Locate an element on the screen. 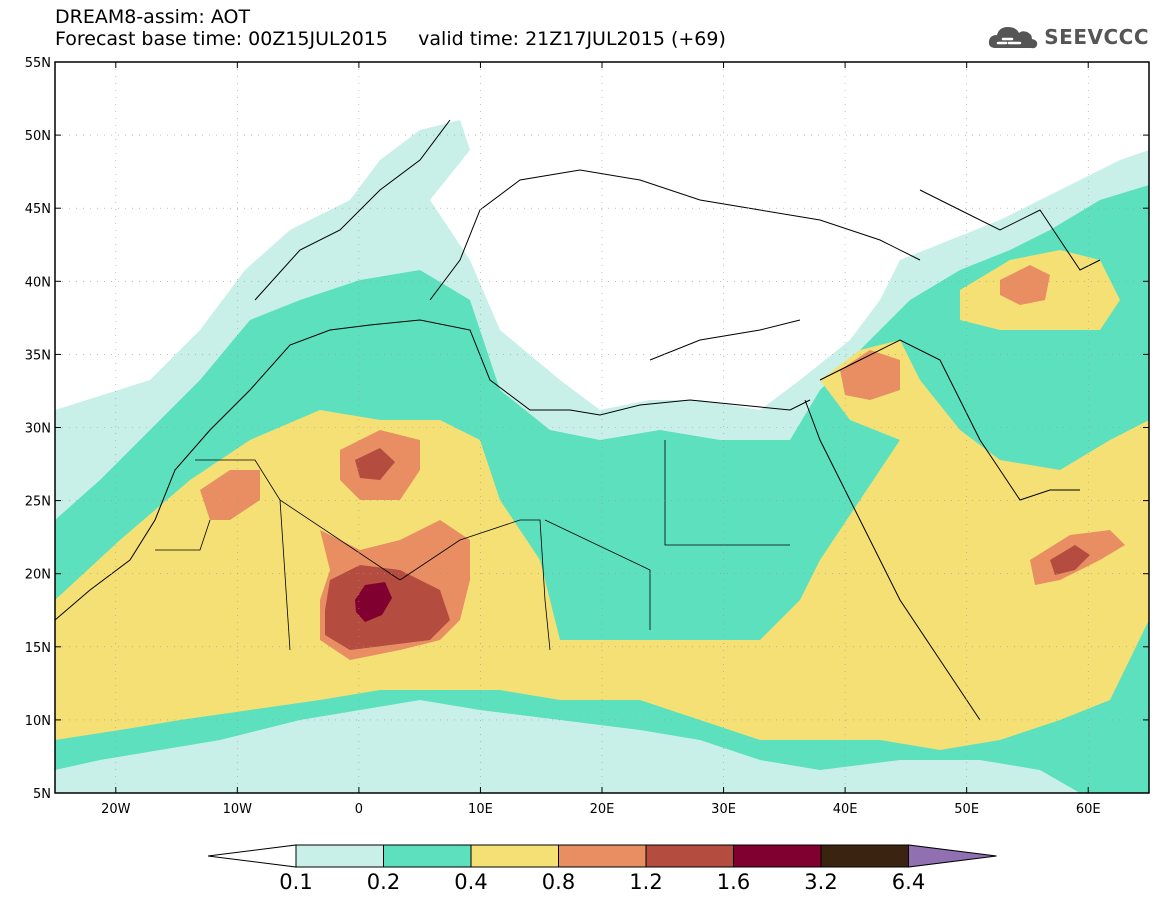 This screenshot has width=1165, height=905. lat-label: 25N is located at coordinates (38, 502).